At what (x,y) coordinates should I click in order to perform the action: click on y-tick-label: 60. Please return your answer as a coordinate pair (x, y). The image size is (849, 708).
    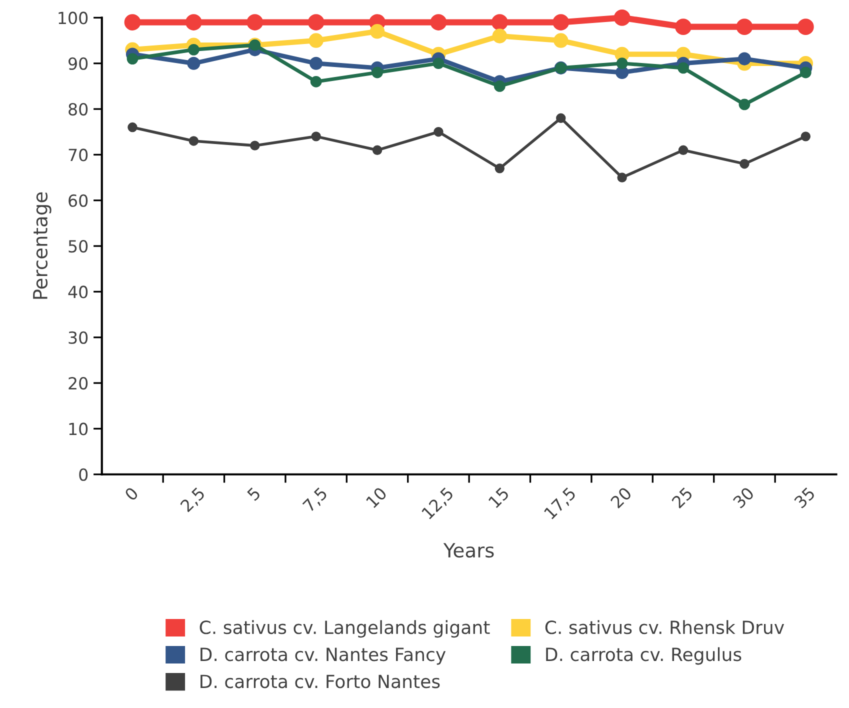
    Looking at the image, I should click on (78, 200).